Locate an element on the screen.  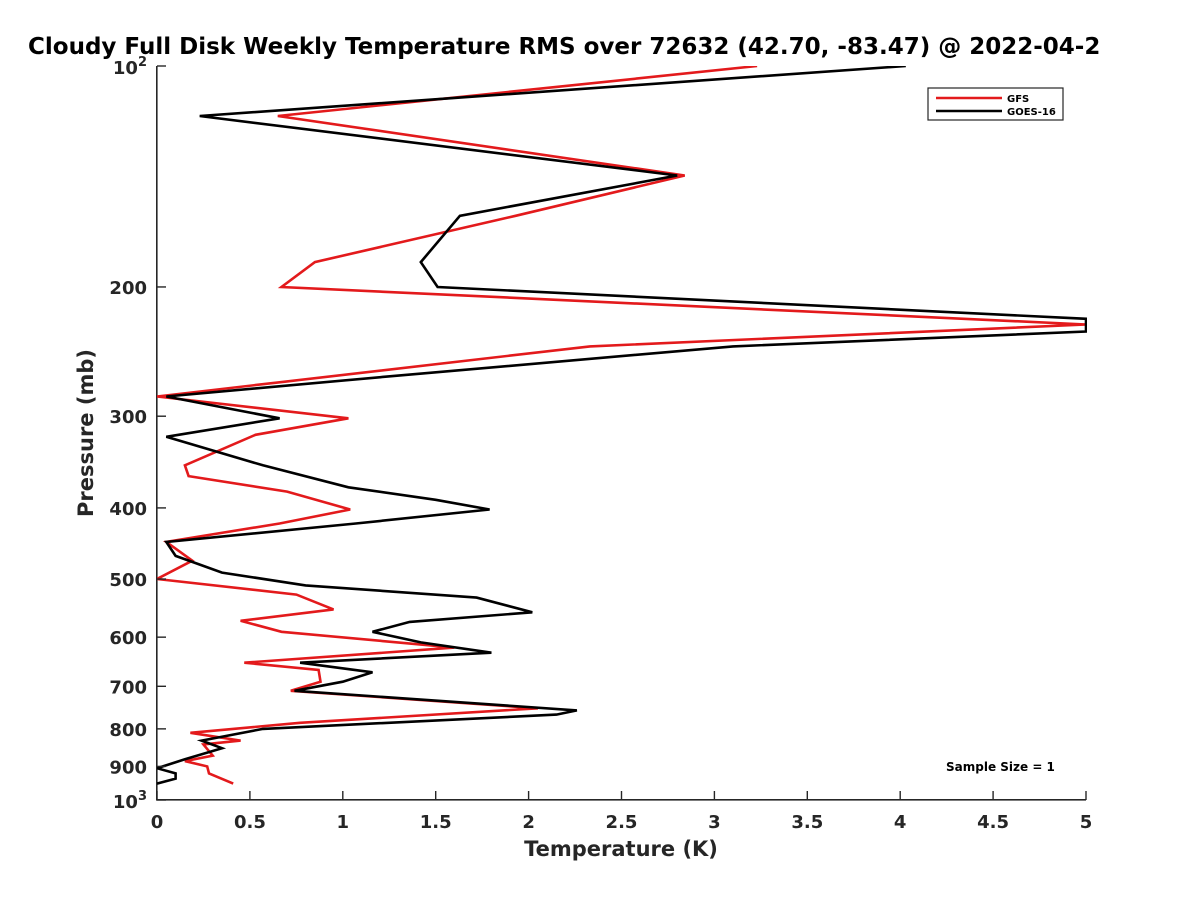
y-tick-label: 800 is located at coordinates (128, 730).